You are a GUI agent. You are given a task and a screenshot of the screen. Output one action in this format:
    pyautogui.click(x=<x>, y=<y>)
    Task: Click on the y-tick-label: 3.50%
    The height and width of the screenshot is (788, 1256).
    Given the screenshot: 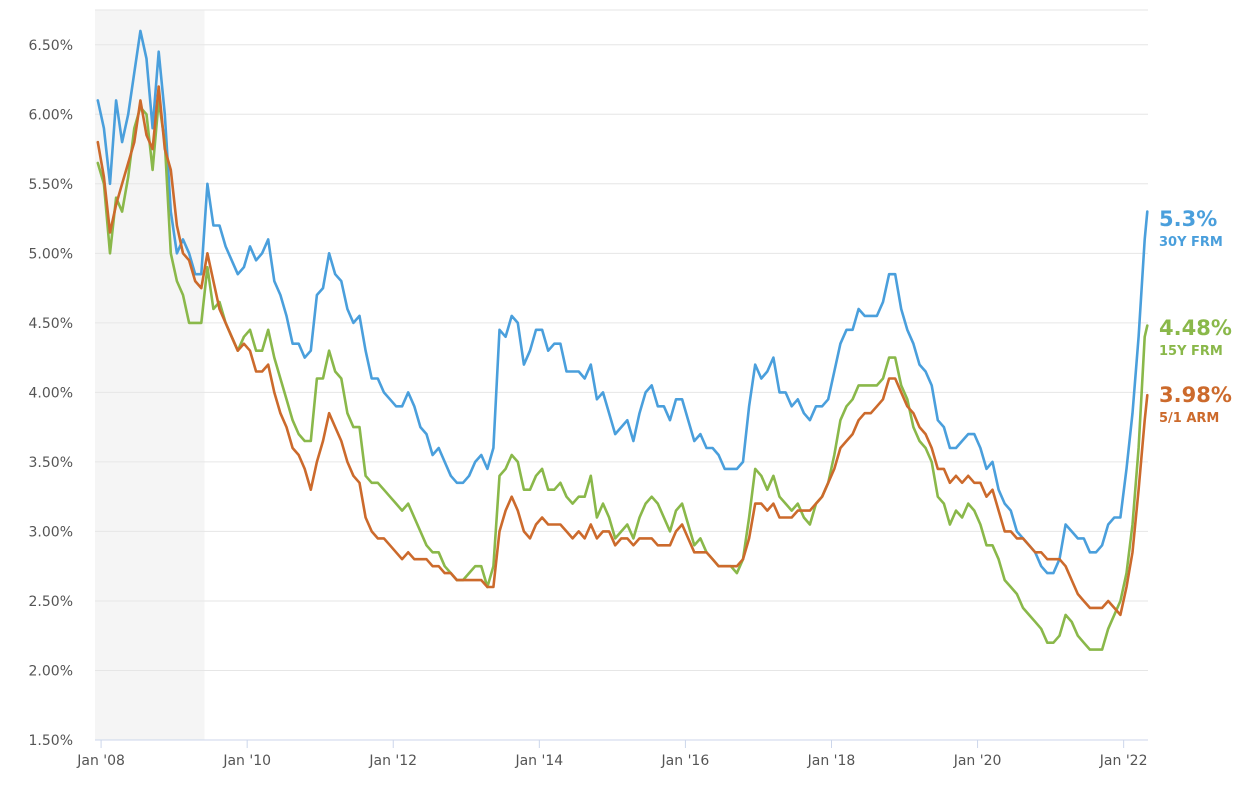 What is the action you would take?
    pyautogui.click(x=51, y=463)
    